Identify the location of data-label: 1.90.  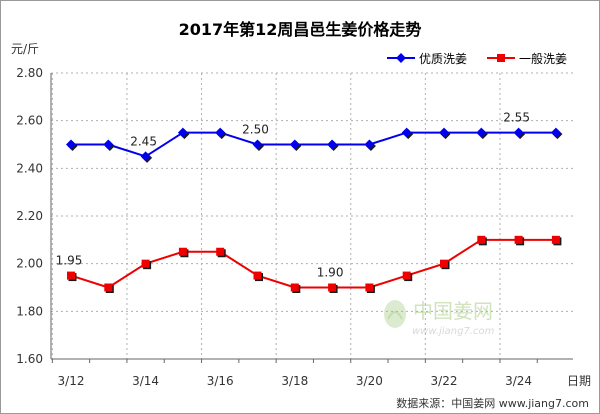
(330, 273).